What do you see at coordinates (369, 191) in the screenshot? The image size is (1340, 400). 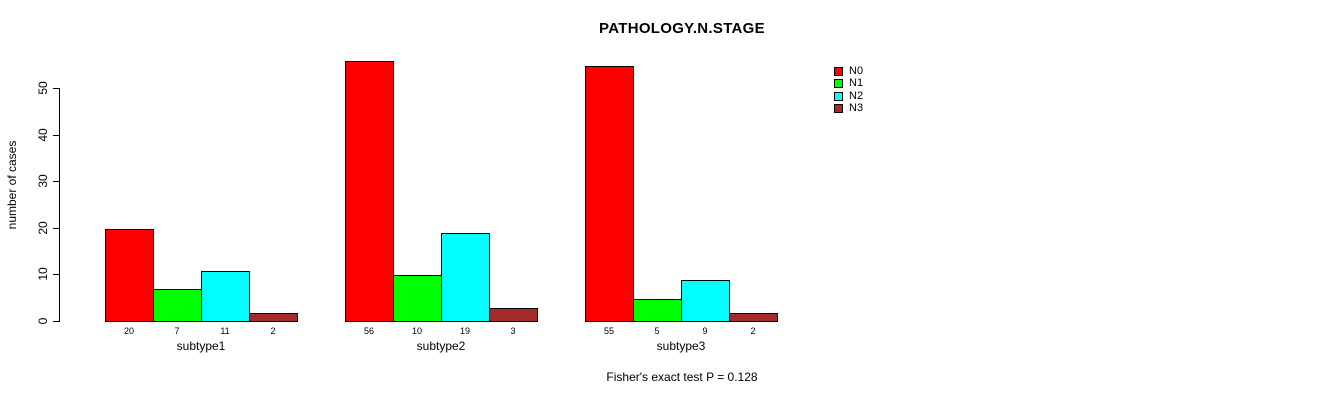 I see `bar-subtype2-N0` at bounding box center [369, 191].